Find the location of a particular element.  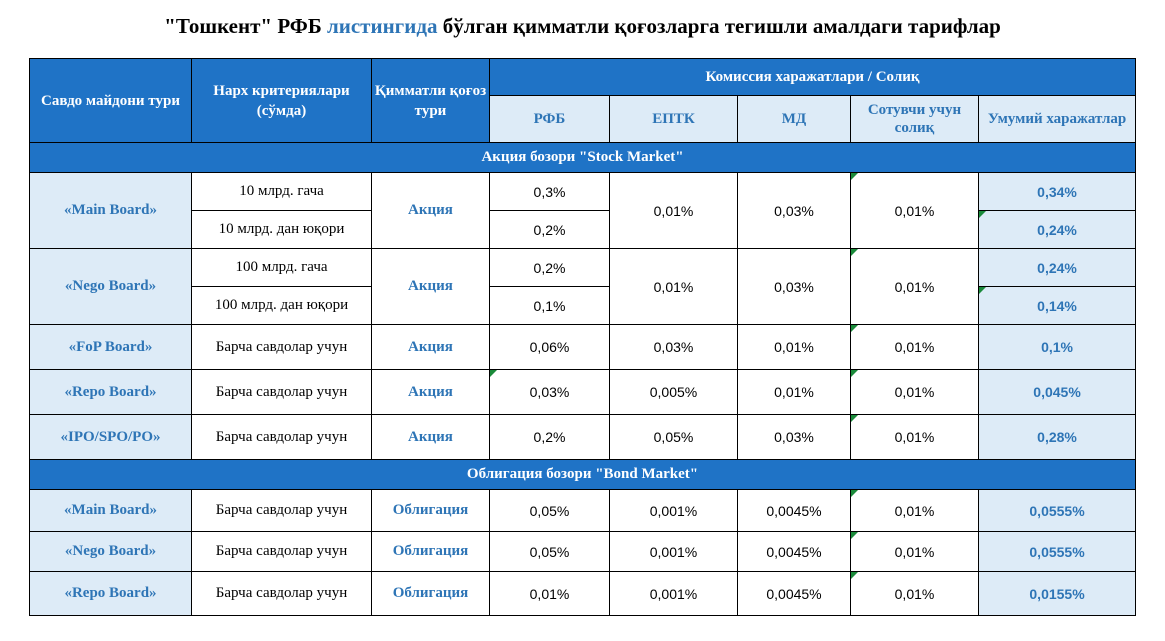

header-platform: Савдо майдони тури is located at coordinates (110, 100).